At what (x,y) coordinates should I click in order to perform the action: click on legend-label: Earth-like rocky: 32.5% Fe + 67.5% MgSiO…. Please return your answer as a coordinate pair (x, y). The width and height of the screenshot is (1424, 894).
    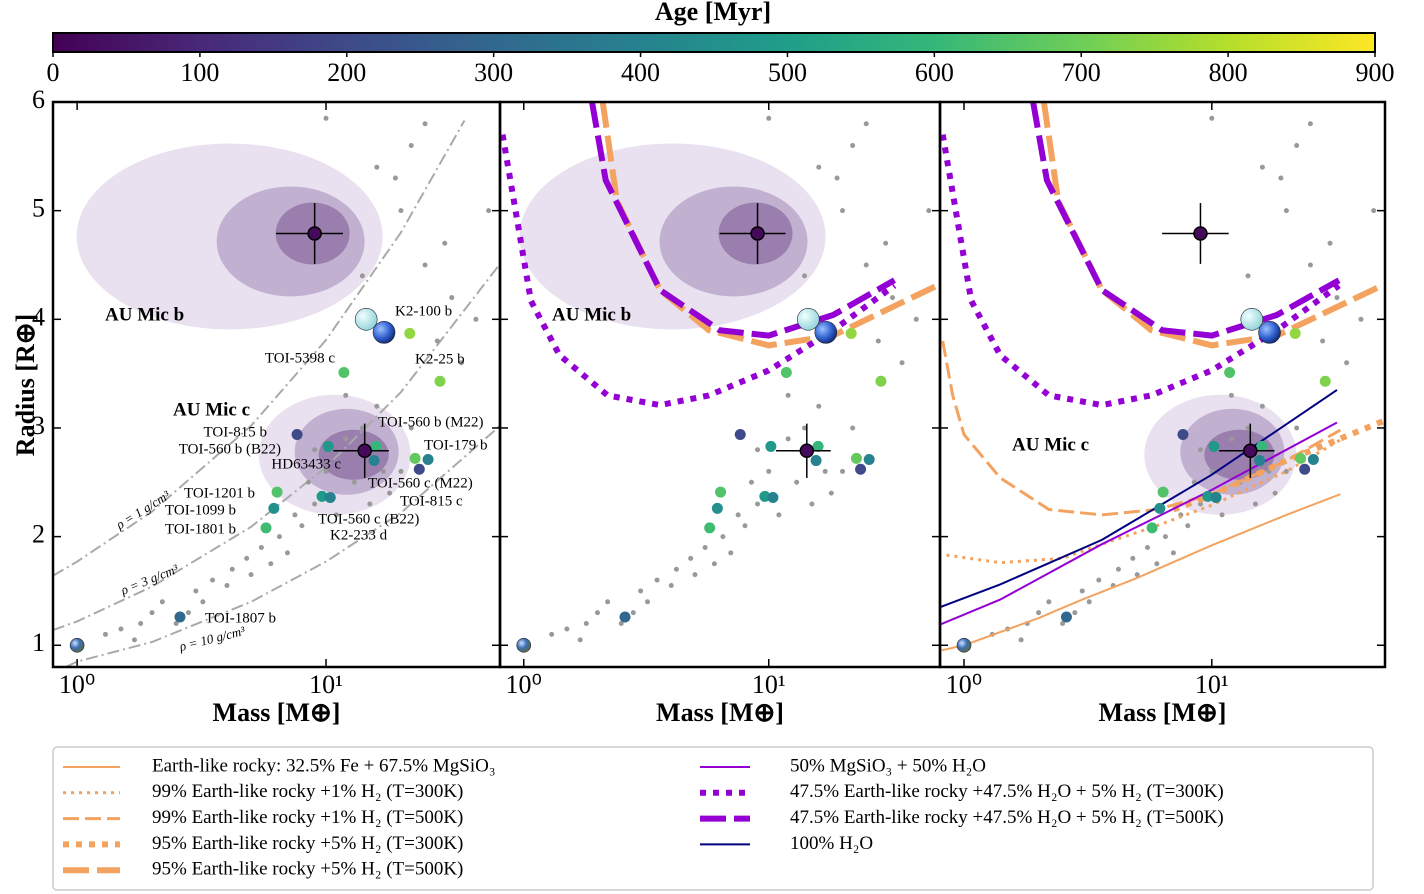
    Looking at the image, I should click on (323, 765).